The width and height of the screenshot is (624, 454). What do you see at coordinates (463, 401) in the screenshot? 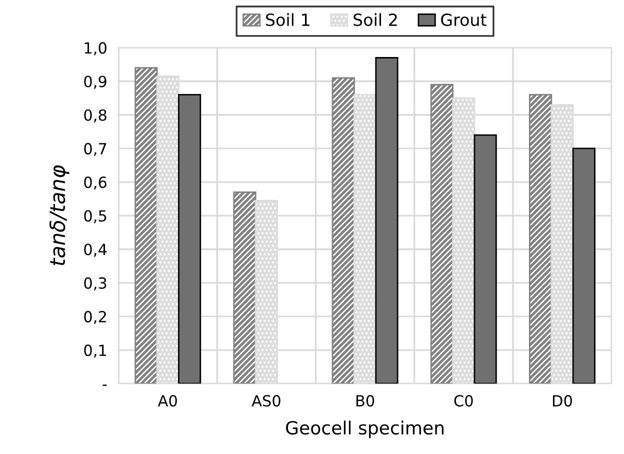
I see `x-tick-label: C0` at bounding box center [463, 401].